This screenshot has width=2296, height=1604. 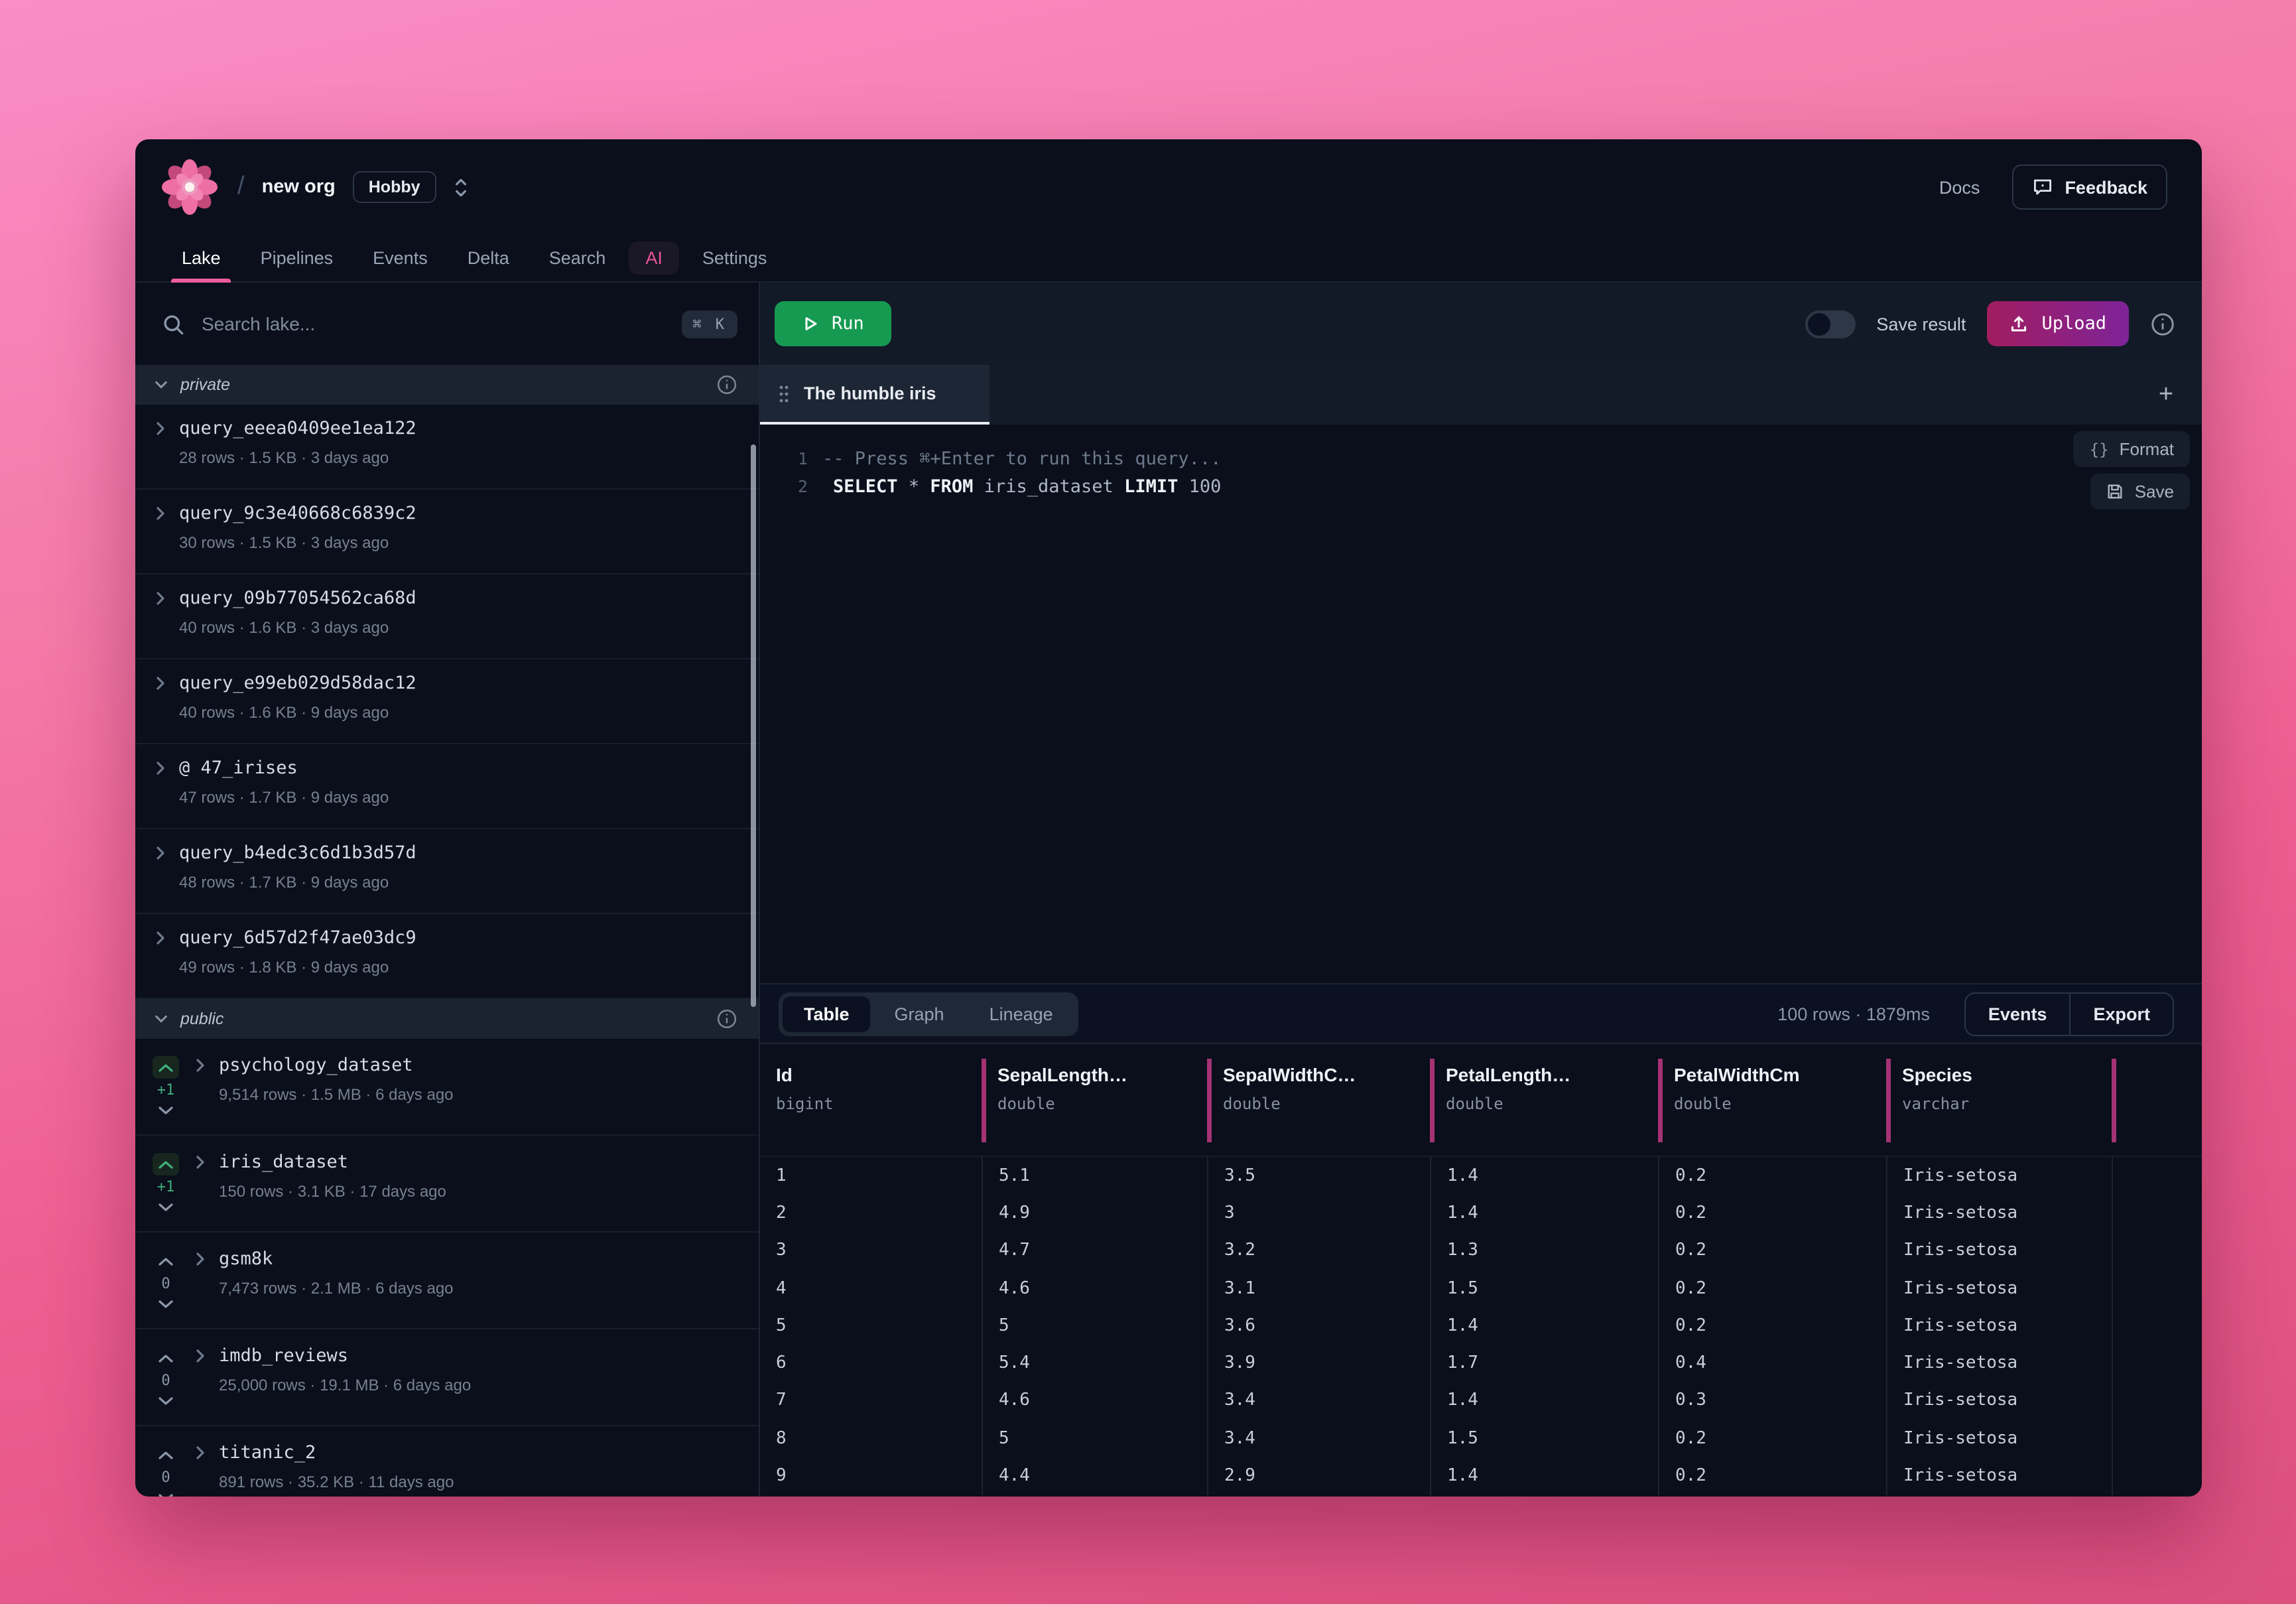 What do you see at coordinates (246, 1259) in the screenshot?
I see `item-name: gsm8k` at bounding box center [246, 1259].